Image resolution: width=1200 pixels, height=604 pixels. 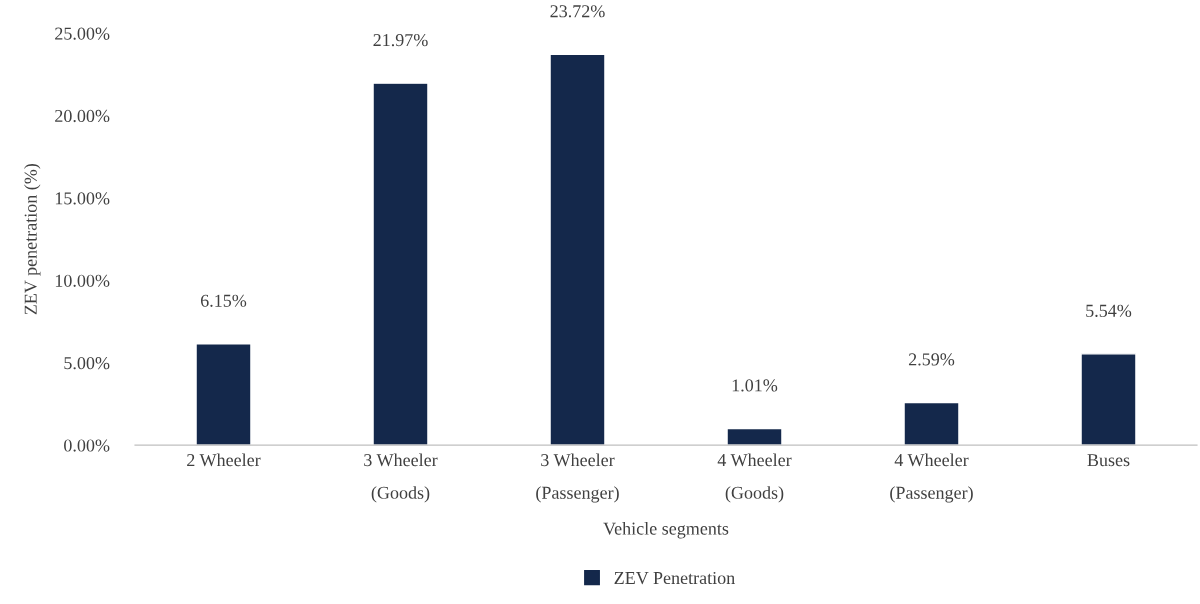 I want to click on y-tick-label: 5.00%, so click(x=87, y=363).